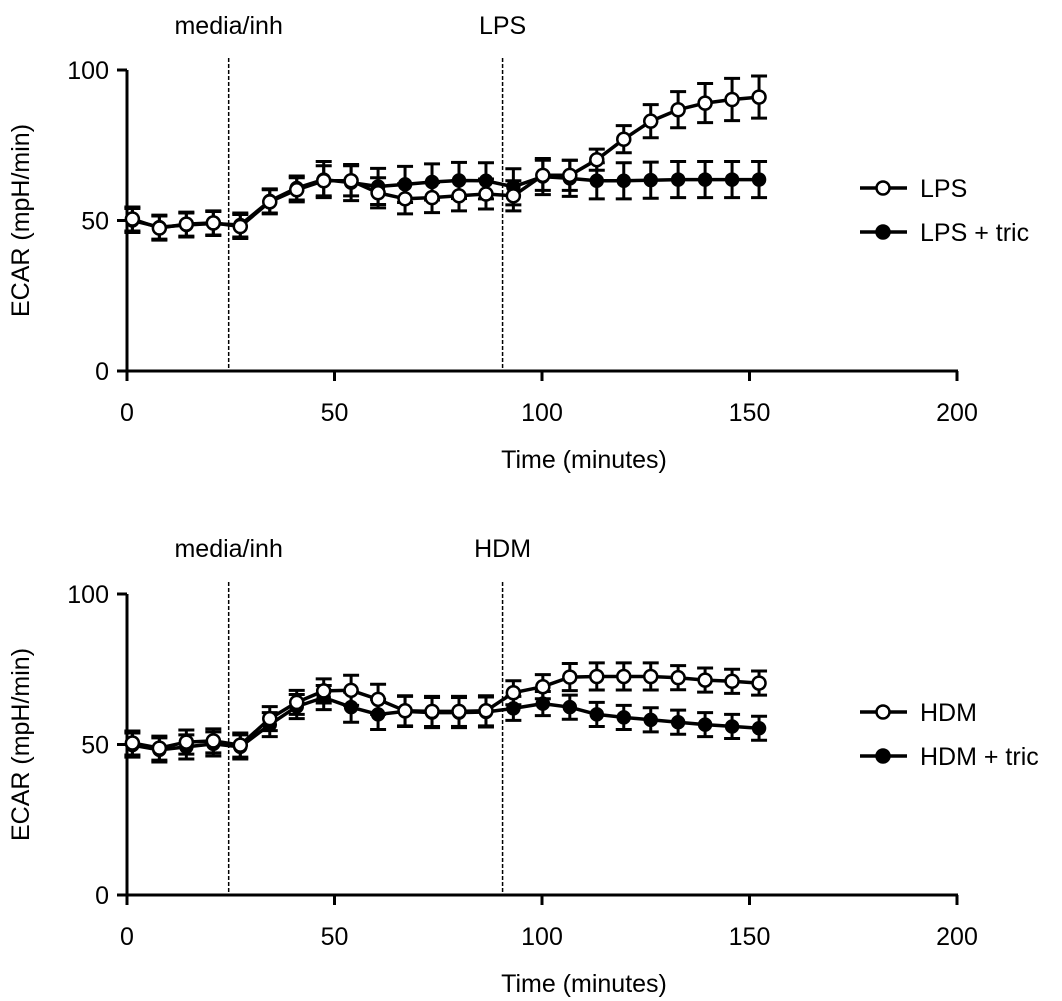  I want to click on series-lps-tric, so click(446, 198).